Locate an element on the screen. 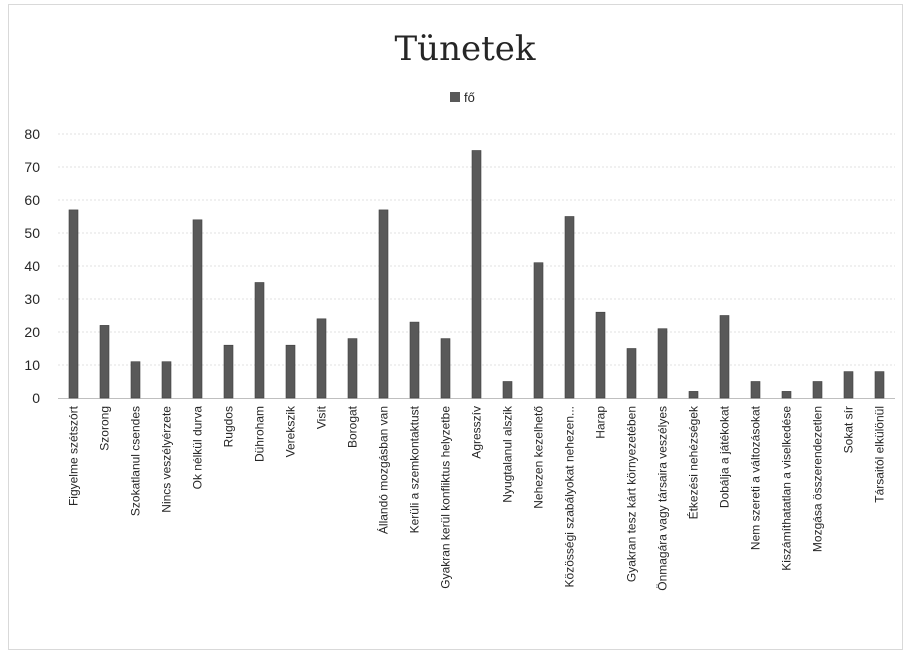 The image size is (911, 654). y-tick-label: 50 is located at coordinates (32, 233).